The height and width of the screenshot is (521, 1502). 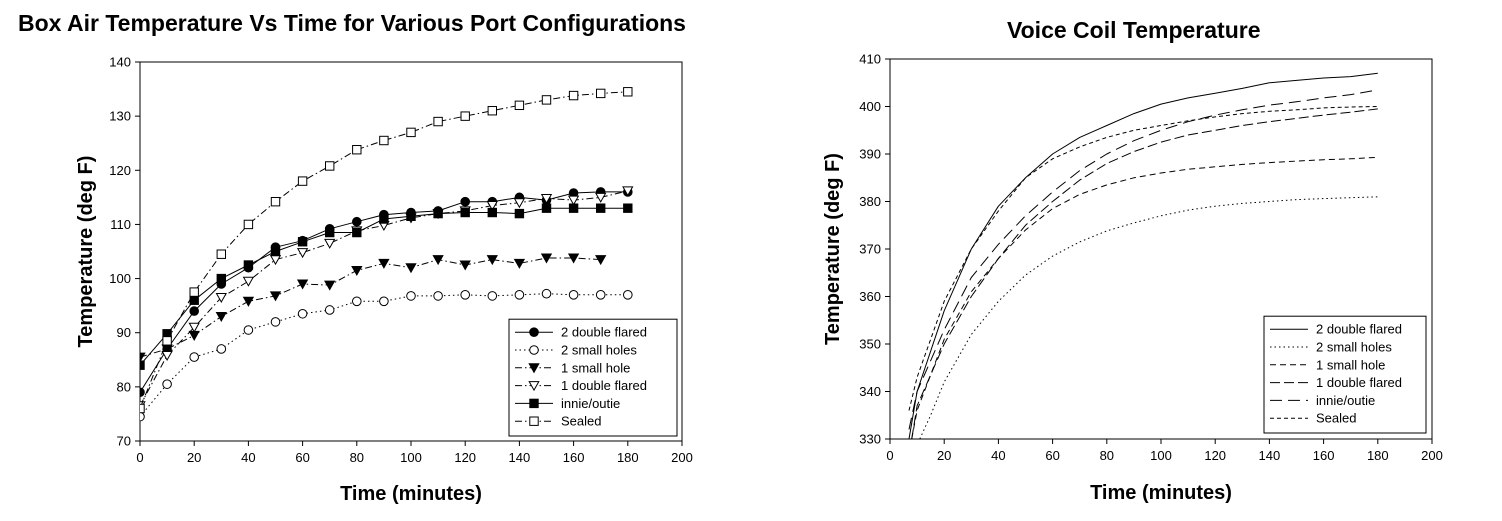 I want to click on chart-title-voice-coil: Voice Coil Temperature, so click(x=1134, y=30).